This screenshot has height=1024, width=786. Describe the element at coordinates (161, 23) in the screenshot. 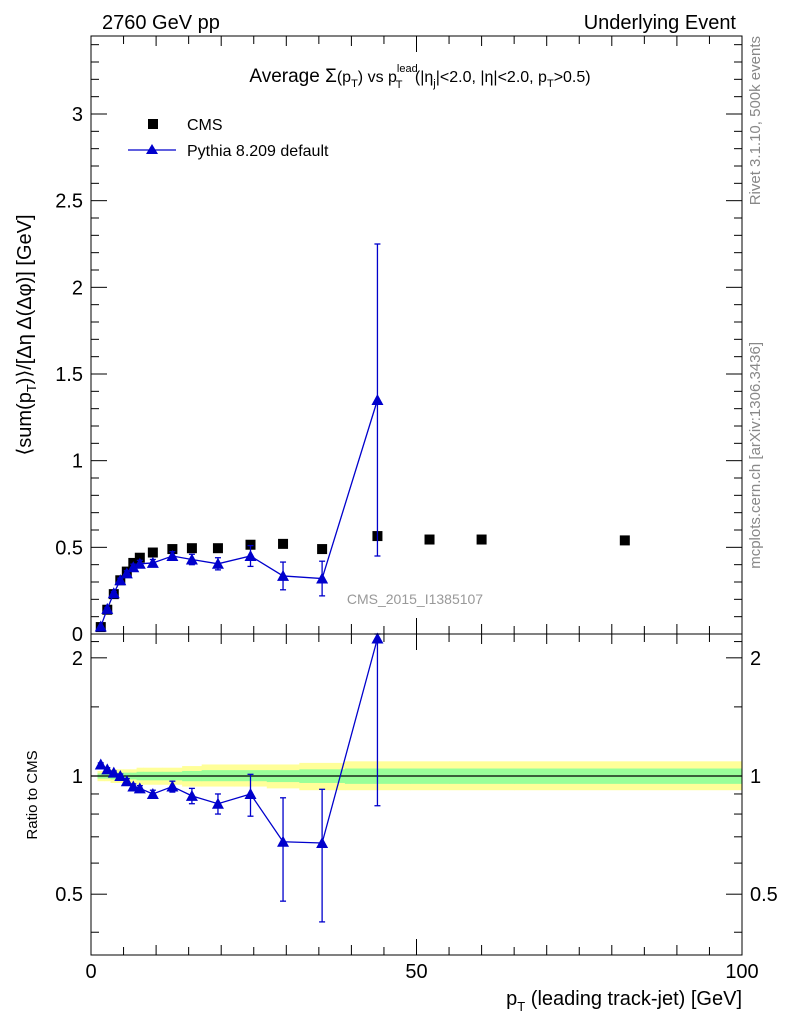

I see `header-left: 2760 GeV pp` at that location.